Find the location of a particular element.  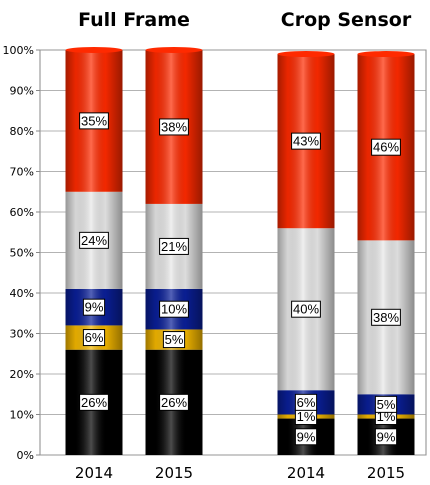

data-label: 43% is located at coordinates (306, 141).